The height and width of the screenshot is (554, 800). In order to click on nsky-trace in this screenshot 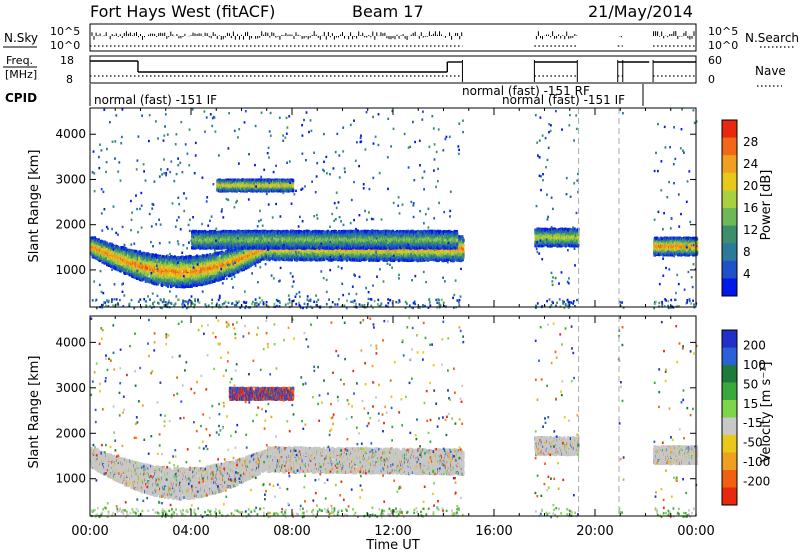, I will do `click(393, 35)`.